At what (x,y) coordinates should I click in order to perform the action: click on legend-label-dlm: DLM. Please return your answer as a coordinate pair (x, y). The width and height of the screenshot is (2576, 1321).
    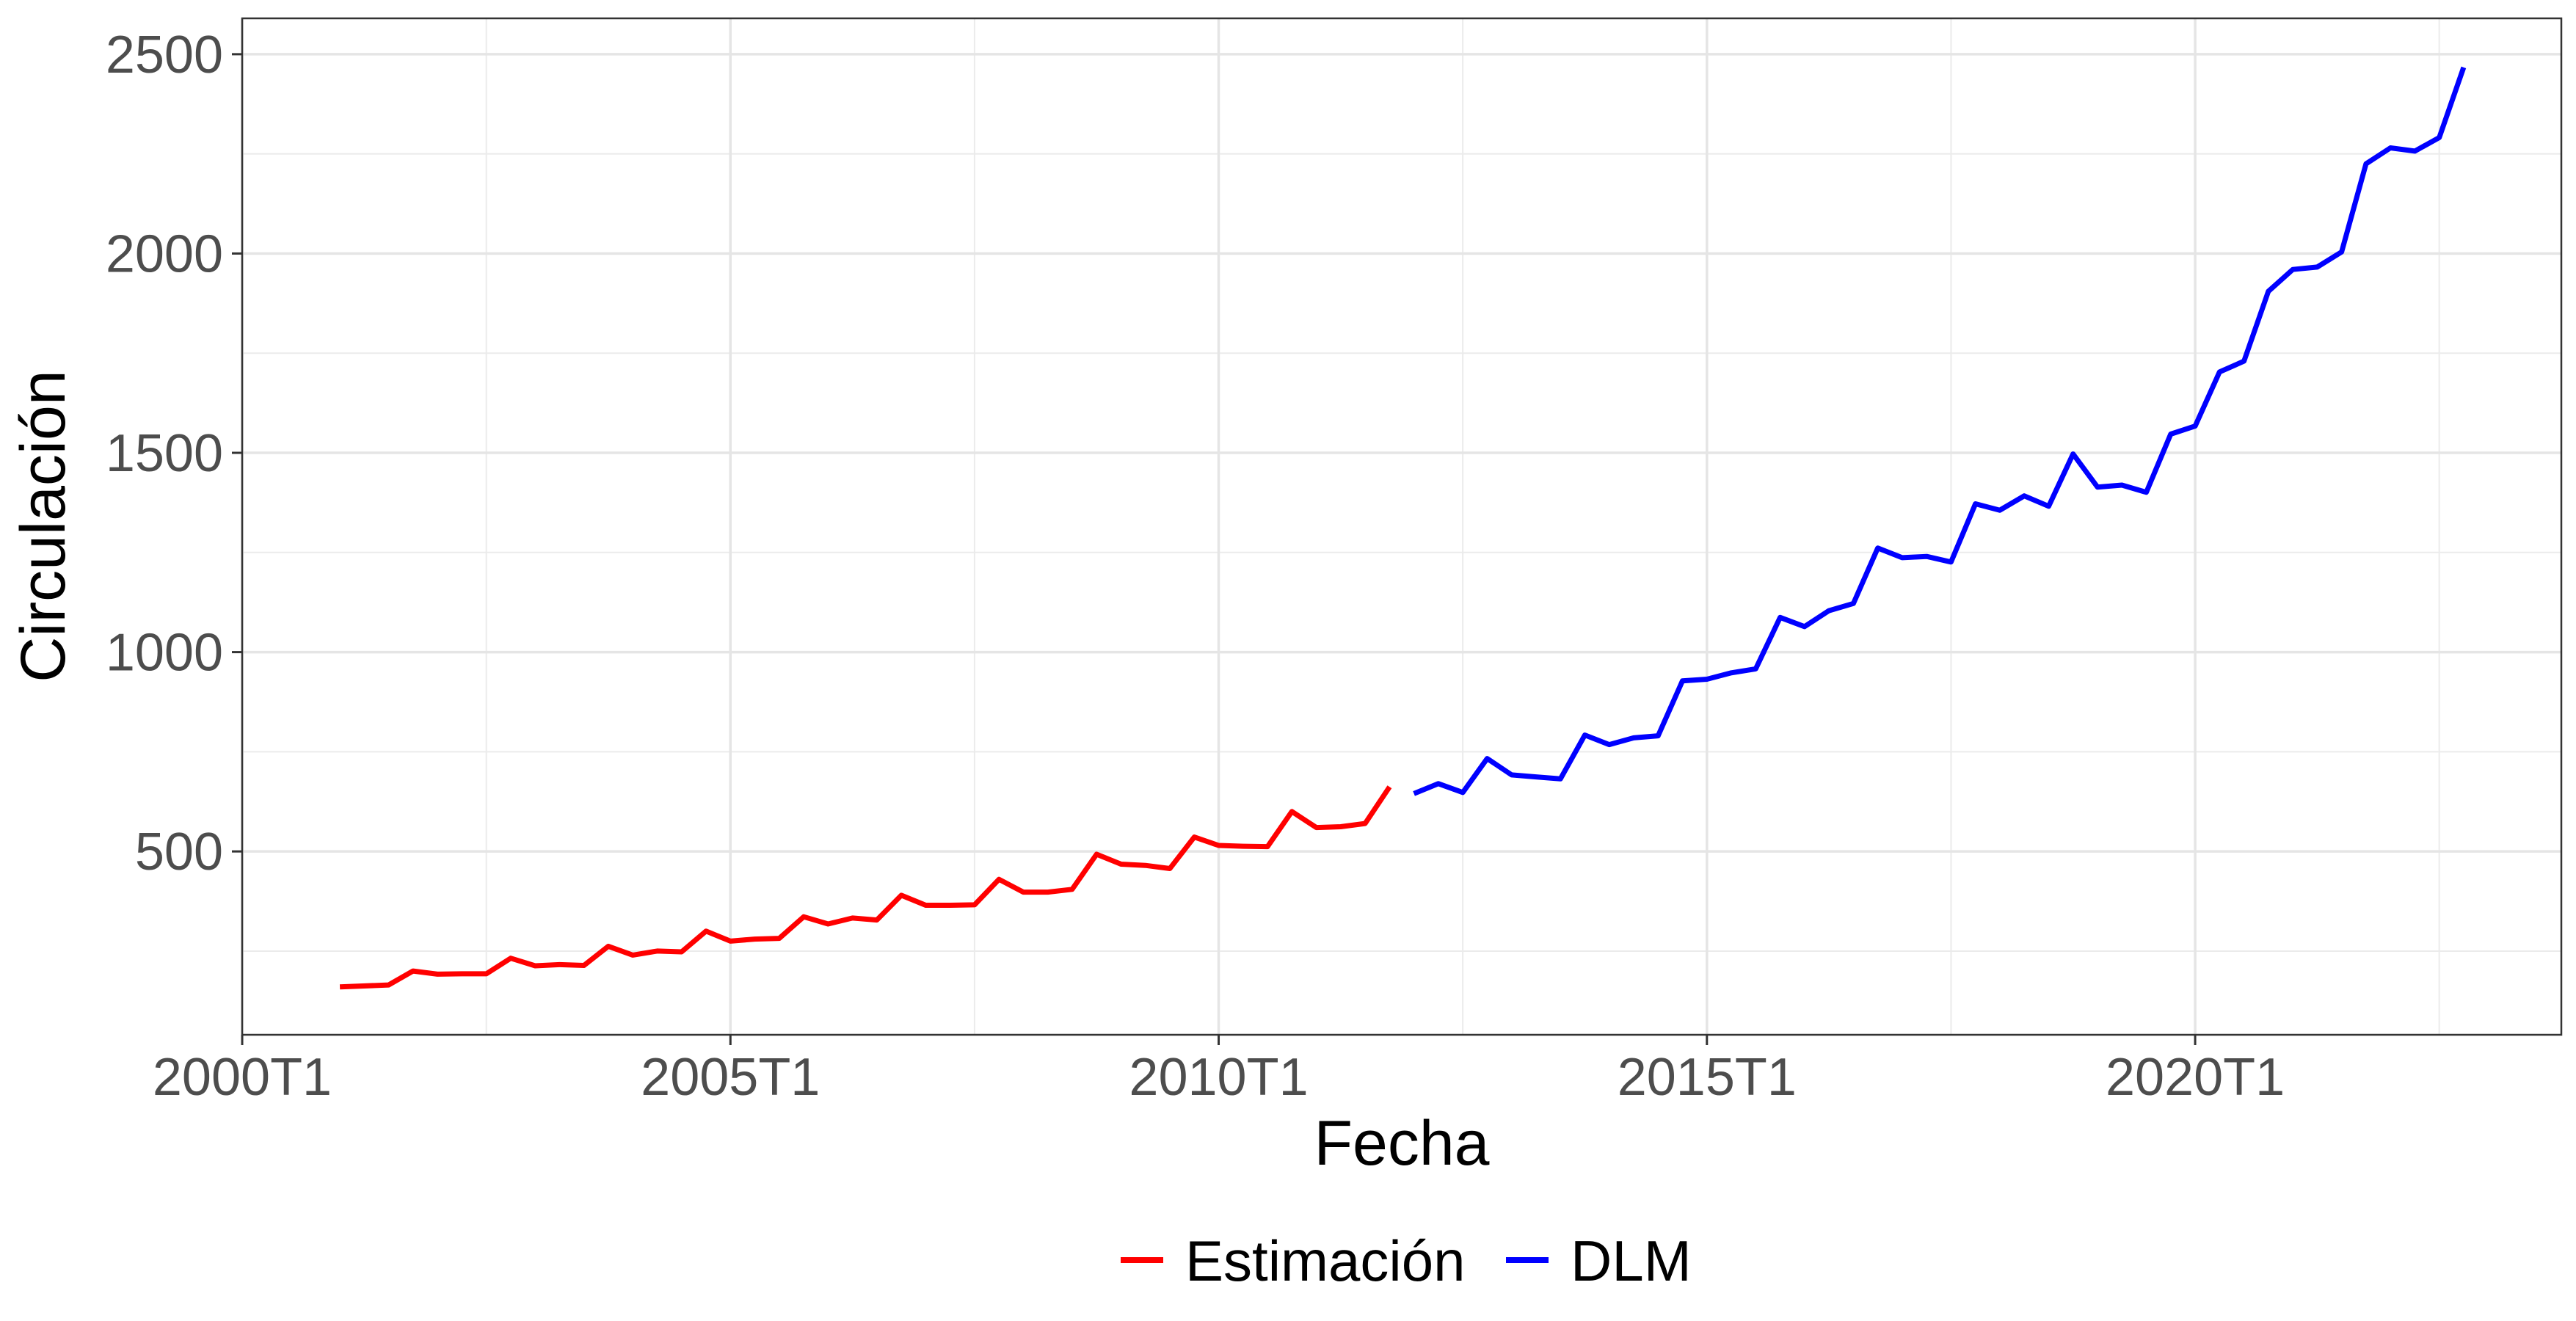
    Looking at the image, I should click on (1631, 1261).